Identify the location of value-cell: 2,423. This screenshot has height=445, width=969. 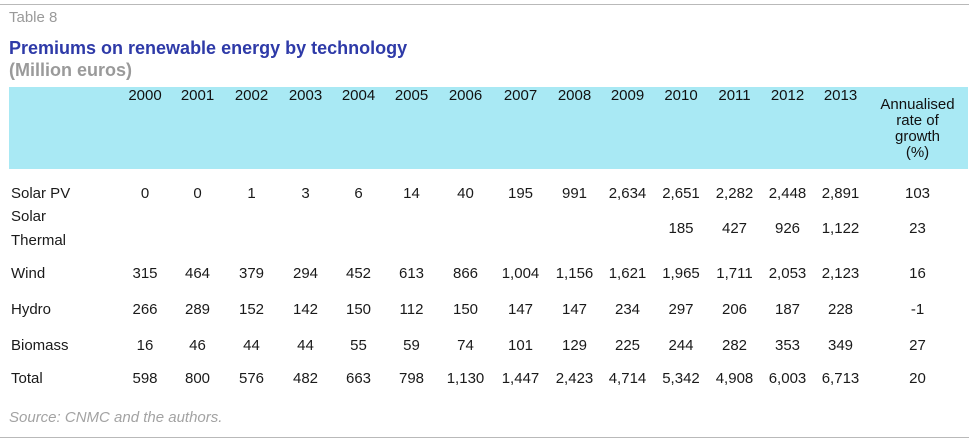
(574, 378).